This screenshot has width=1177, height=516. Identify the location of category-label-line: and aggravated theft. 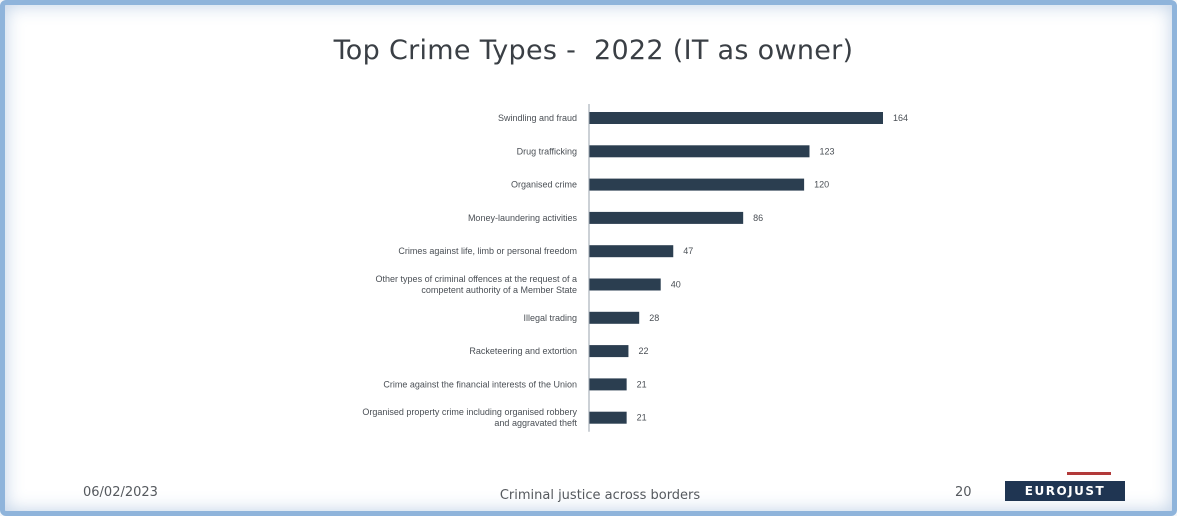
(535, 423).